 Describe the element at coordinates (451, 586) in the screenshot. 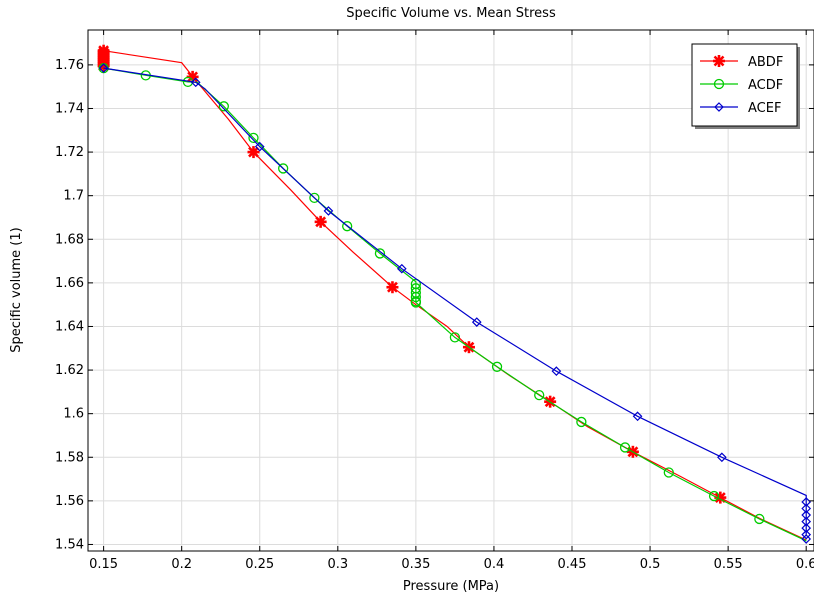

I see `x-axis-title: Pressure (MPa)` at that location.